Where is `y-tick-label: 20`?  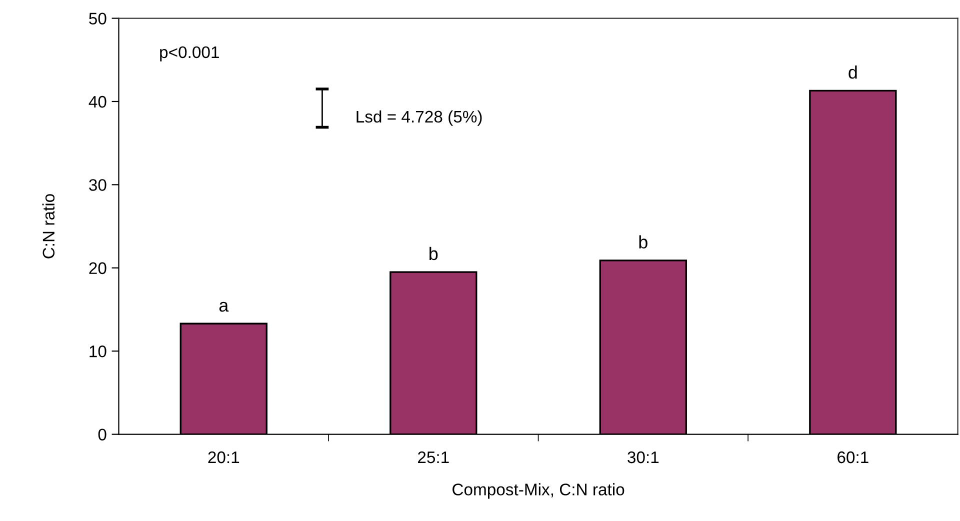 y-tick-label: 20 is located at coordinates (97, 268).